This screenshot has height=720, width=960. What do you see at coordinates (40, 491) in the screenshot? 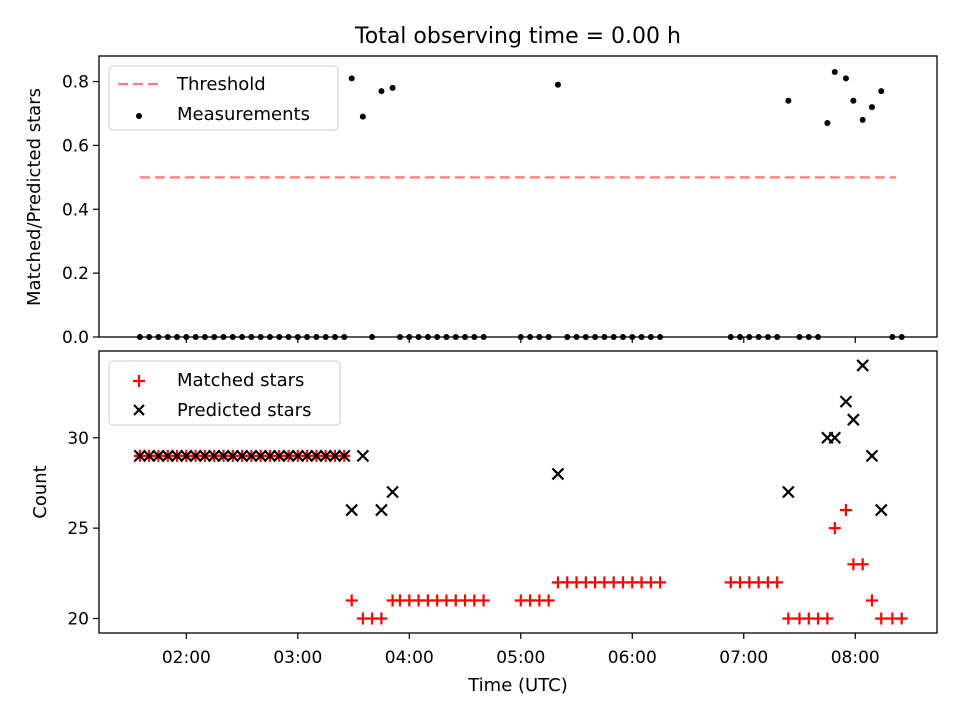
I see `bottom-ylabel: Count` at bounding box center [40, 491].